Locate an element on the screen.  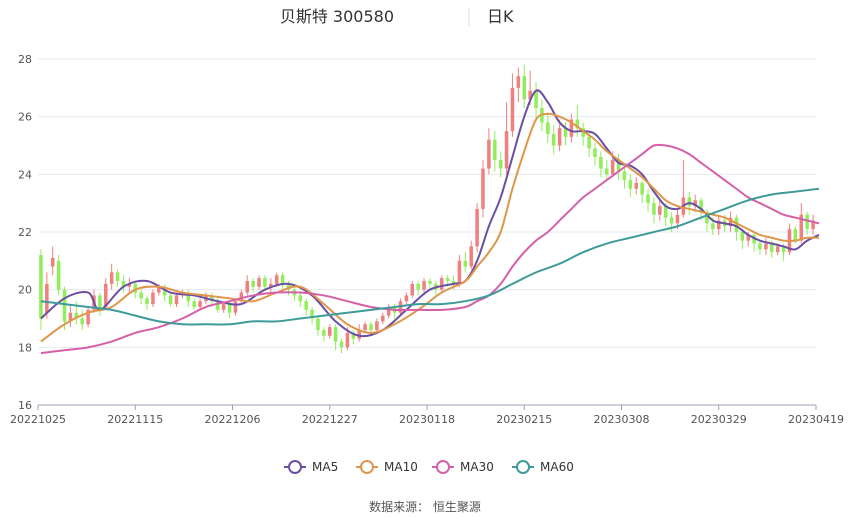
x-tick-label: 20221025 is located at coordinates (38, 419).